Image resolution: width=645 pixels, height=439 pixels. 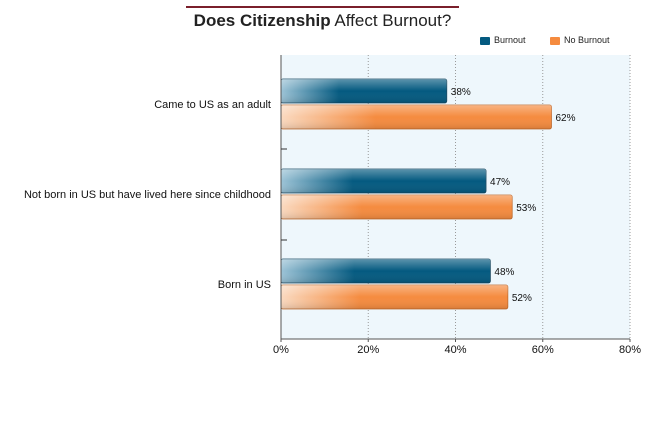 I want to click on chart-title-bold: Does Citizenship, so click(x=262, y=20).